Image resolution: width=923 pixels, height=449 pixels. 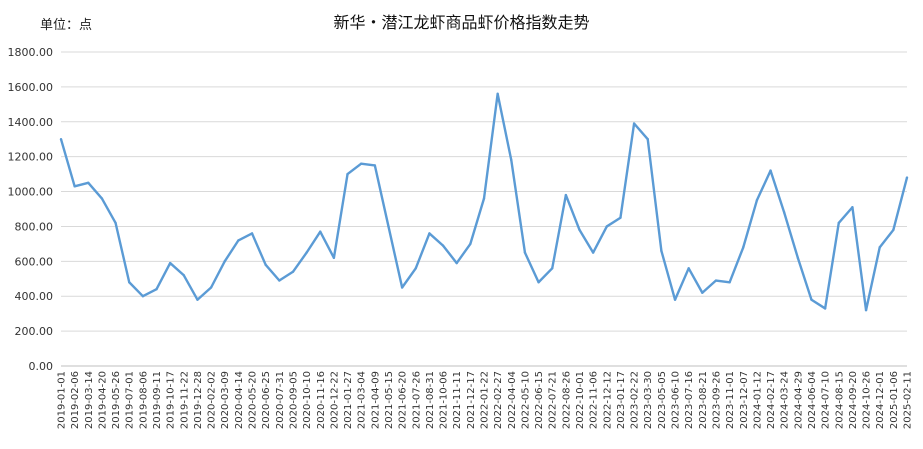 What do you see at coordinates (89, 400) in the screenshot?
I see `x-tick-label: 2019-03-14` at bounding box center [89, 400].